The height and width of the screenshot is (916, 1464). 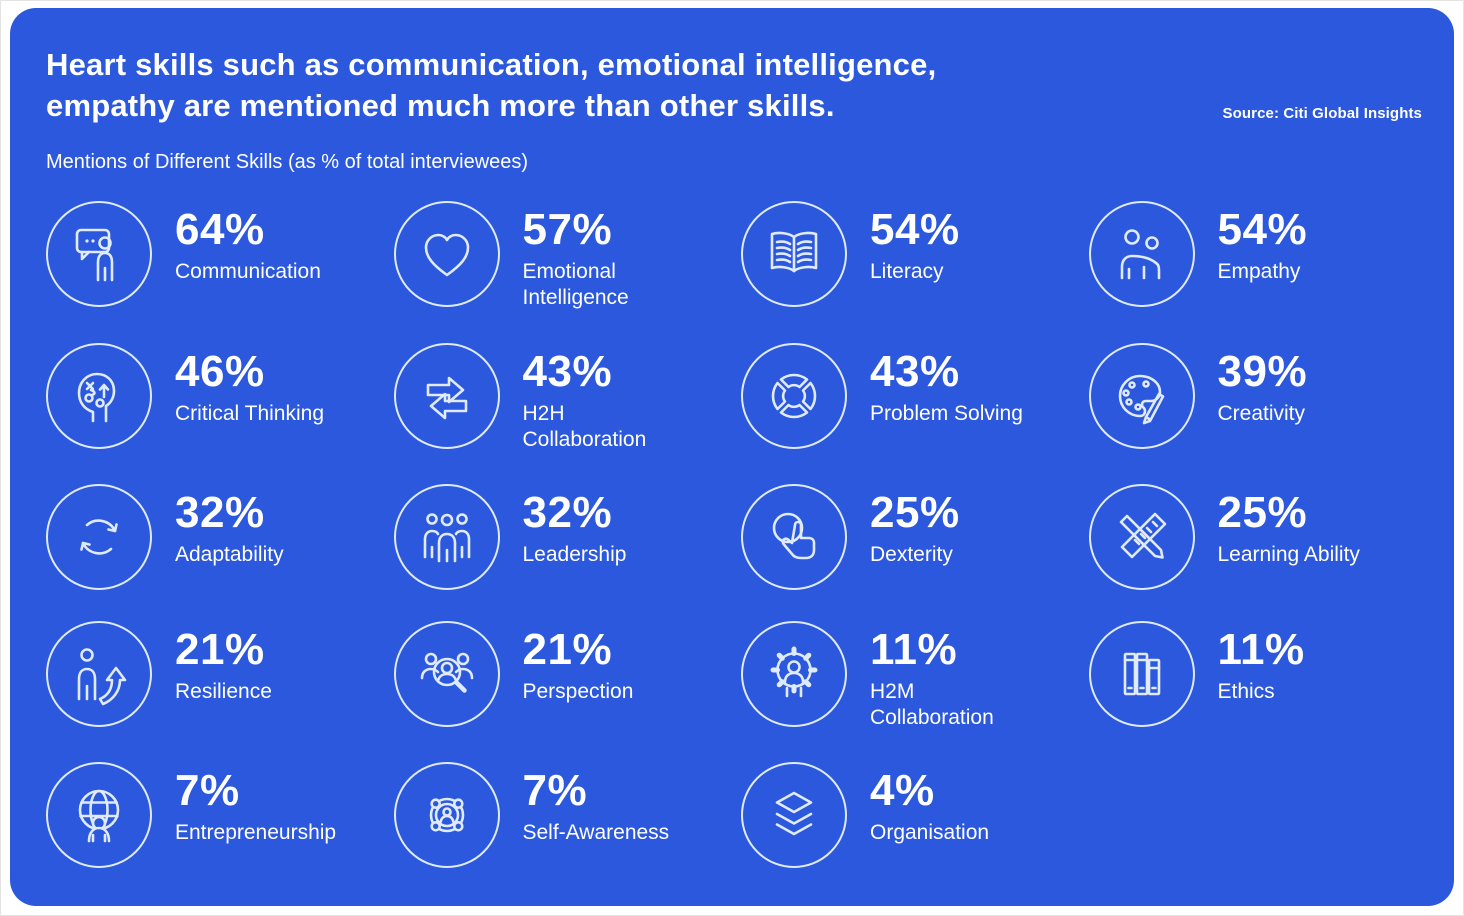 What do you see at coordinates (578, 691) in the screenshot?
I see `skill-label: Perspection` at bounding box center [578, 691].